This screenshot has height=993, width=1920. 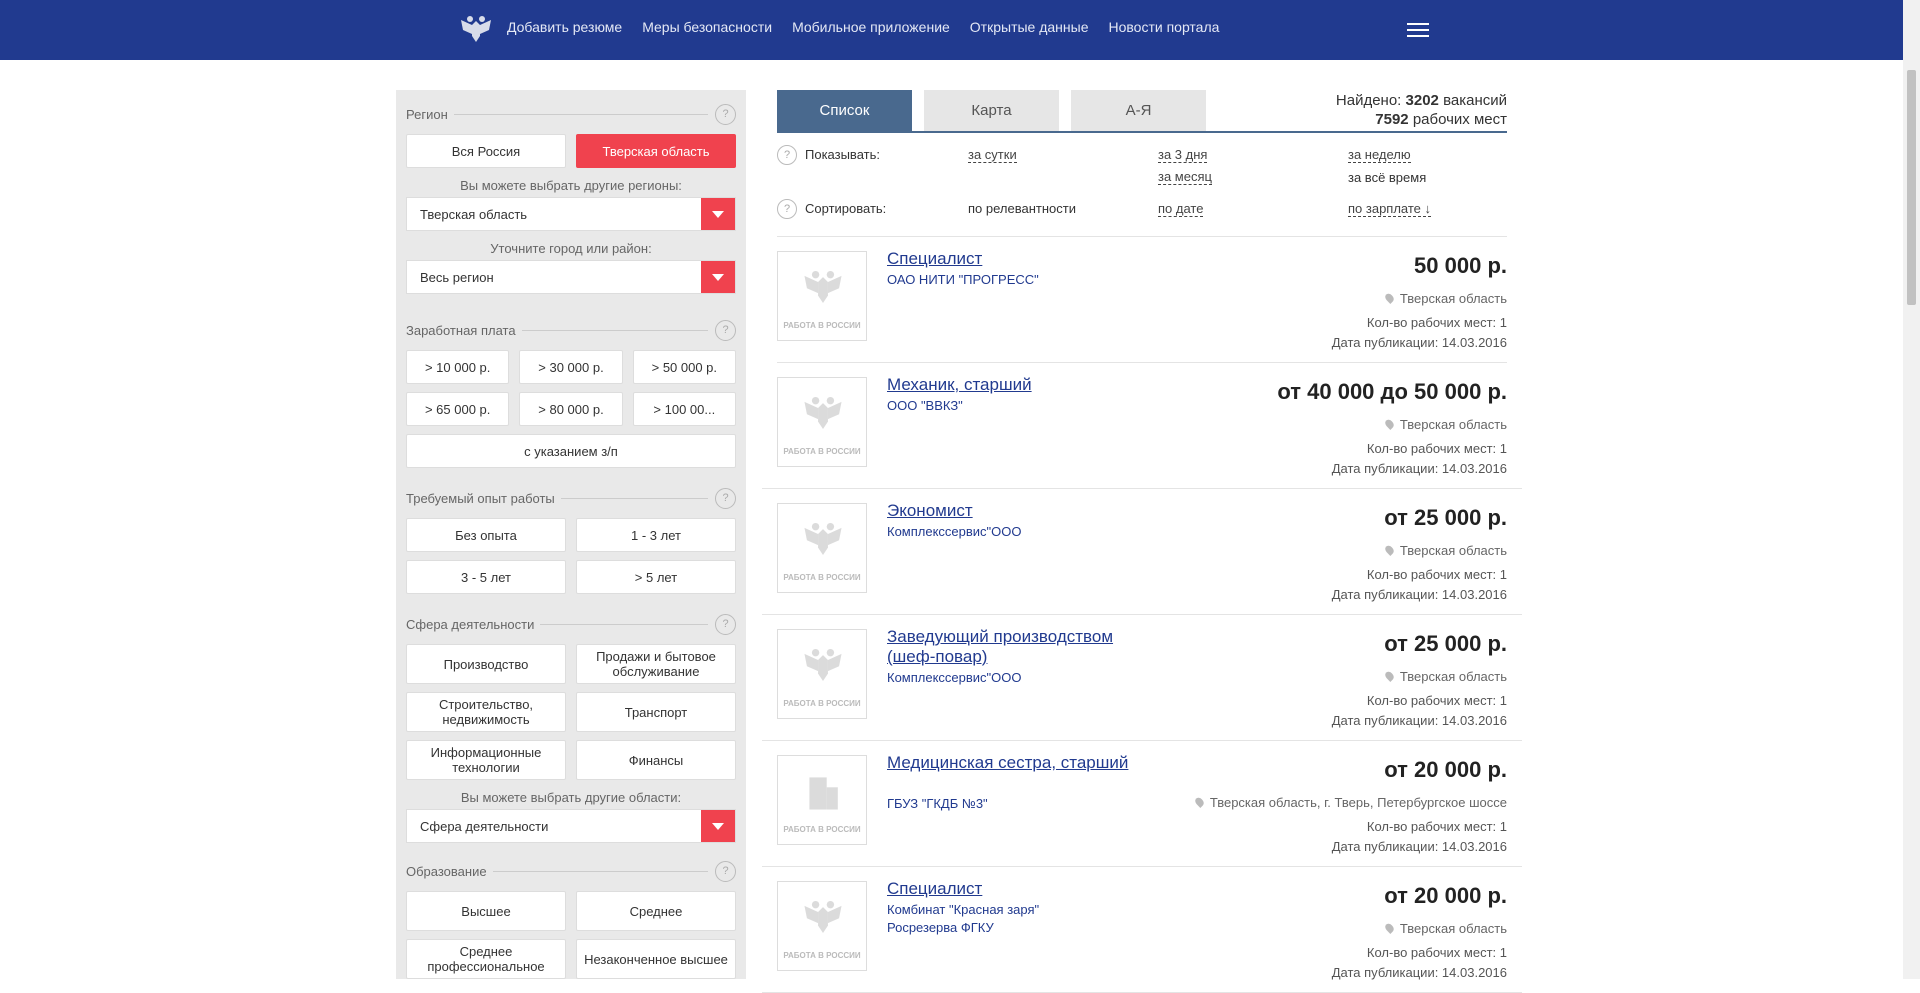 What do you see at coordinates (571, 214) in the screenshot?
I see `region-select: Тверская область` at bounding box center [571, 214].